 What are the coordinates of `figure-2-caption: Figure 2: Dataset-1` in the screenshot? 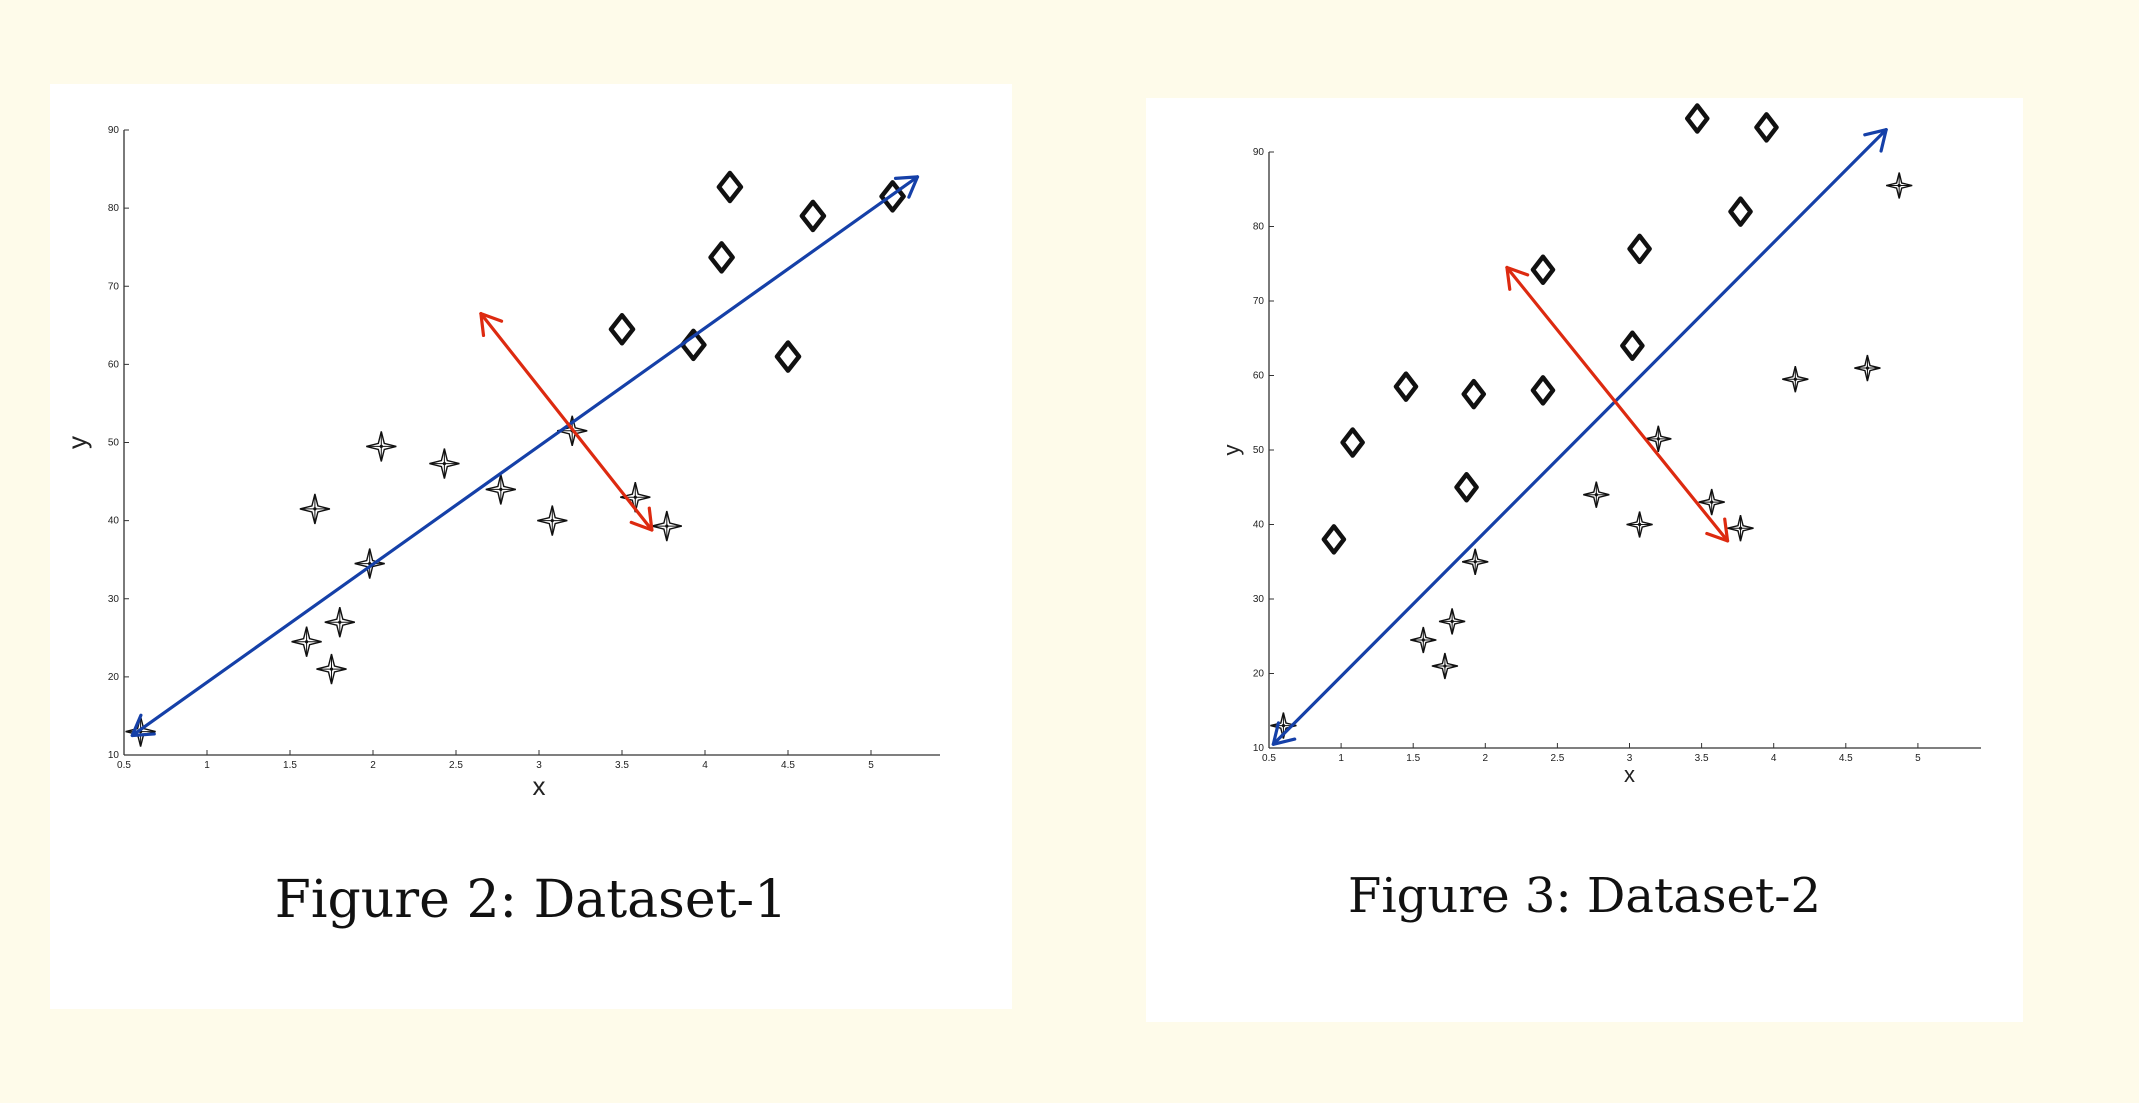 It's located at (531, 900).